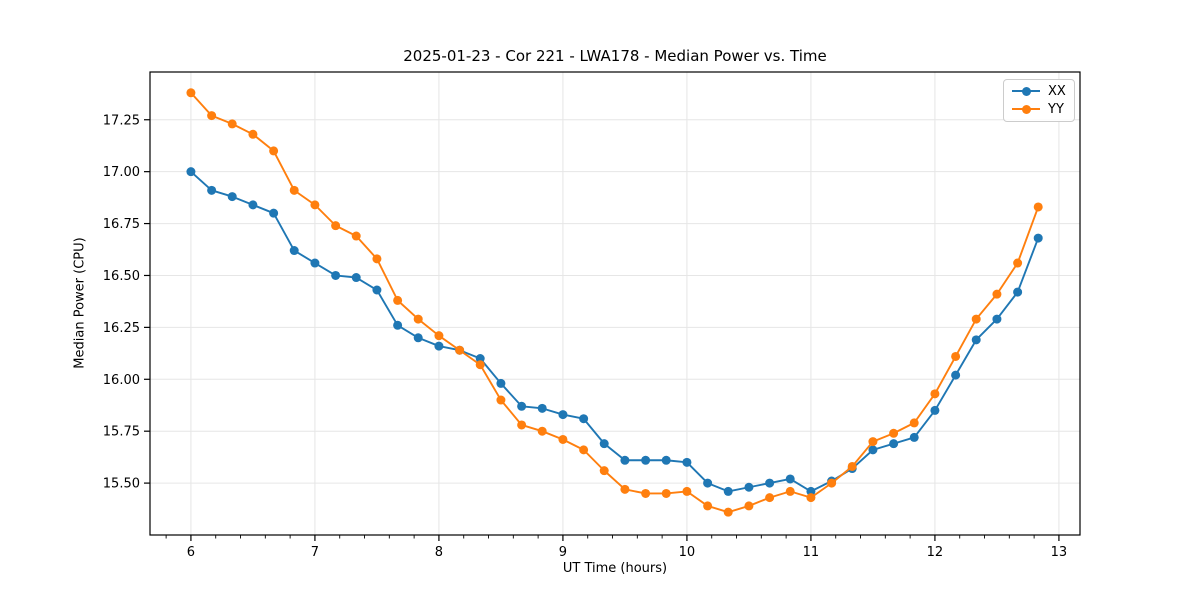  I want to click on y-axis-label: Median Power (CPU), so click(80, 303).